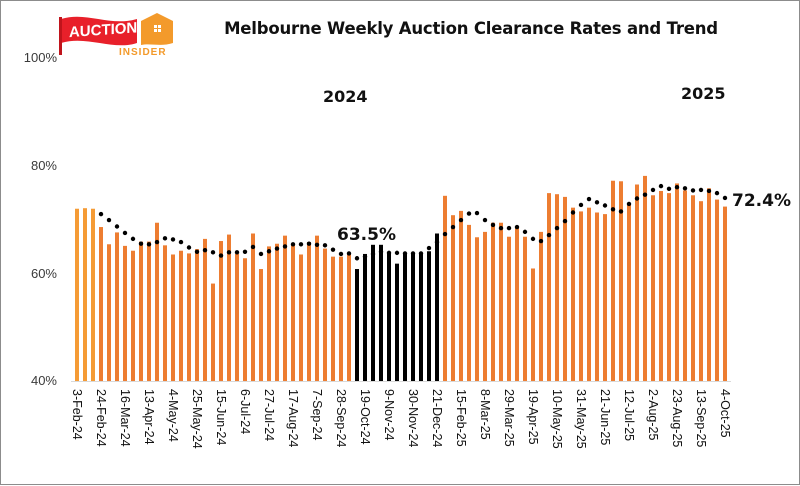  Describe the element at coordinates (413, 222) in the screenshot. I see `trend-series` at that location.